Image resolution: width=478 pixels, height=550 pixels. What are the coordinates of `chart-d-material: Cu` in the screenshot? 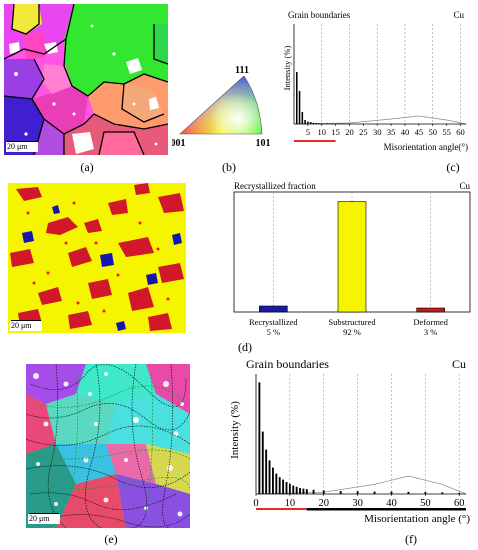 It's located at (464, 186).